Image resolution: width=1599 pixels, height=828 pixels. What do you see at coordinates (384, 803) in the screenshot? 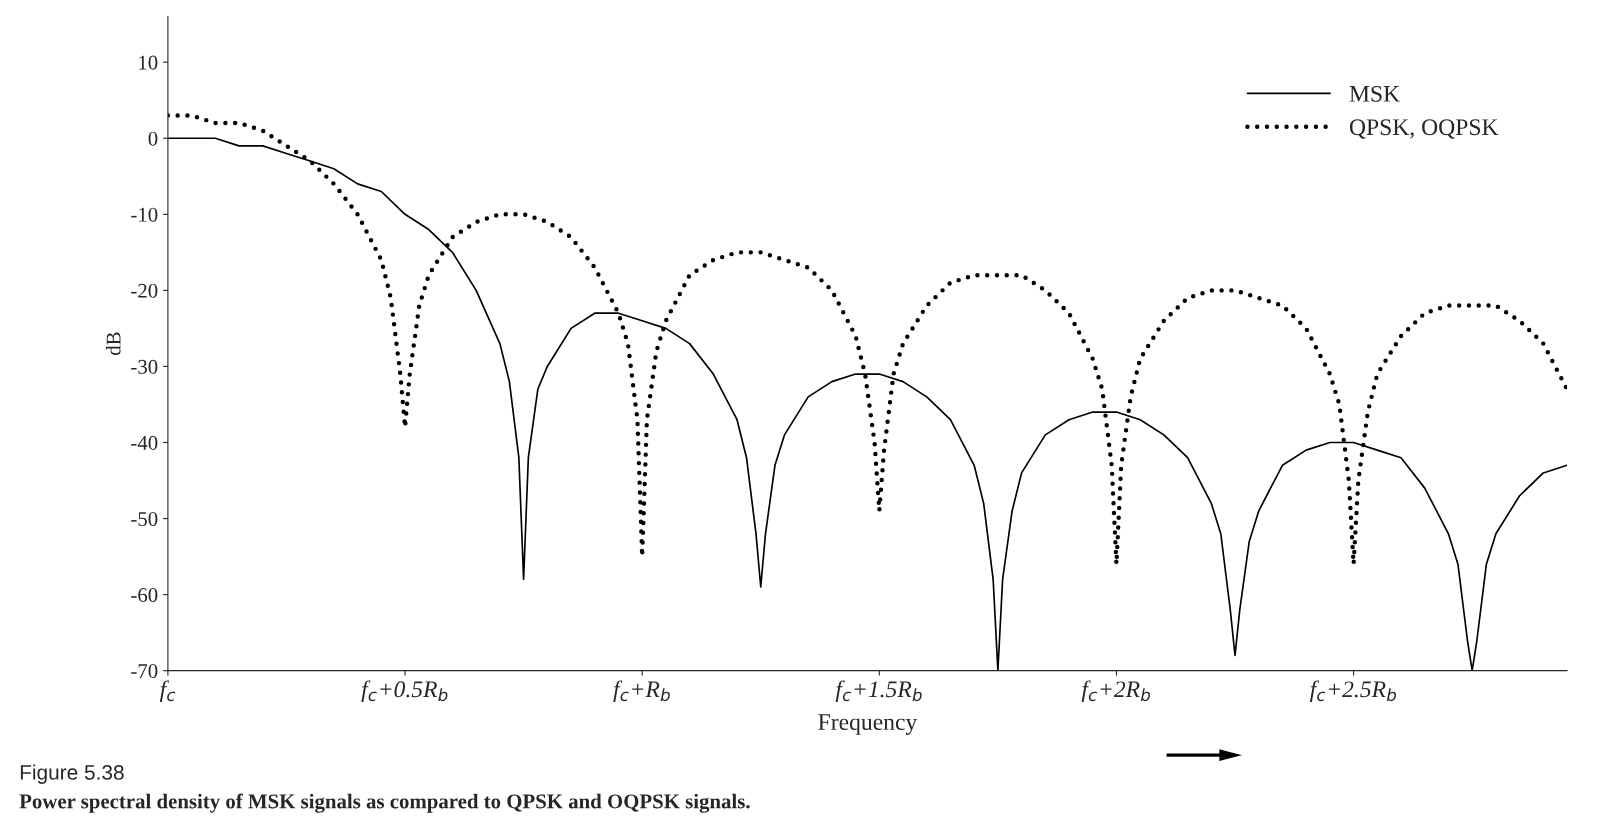
I see `text: Power spectral density of MSK signals as compared to QPSK and OQPSK signals.` at bounding box center [384, 803].